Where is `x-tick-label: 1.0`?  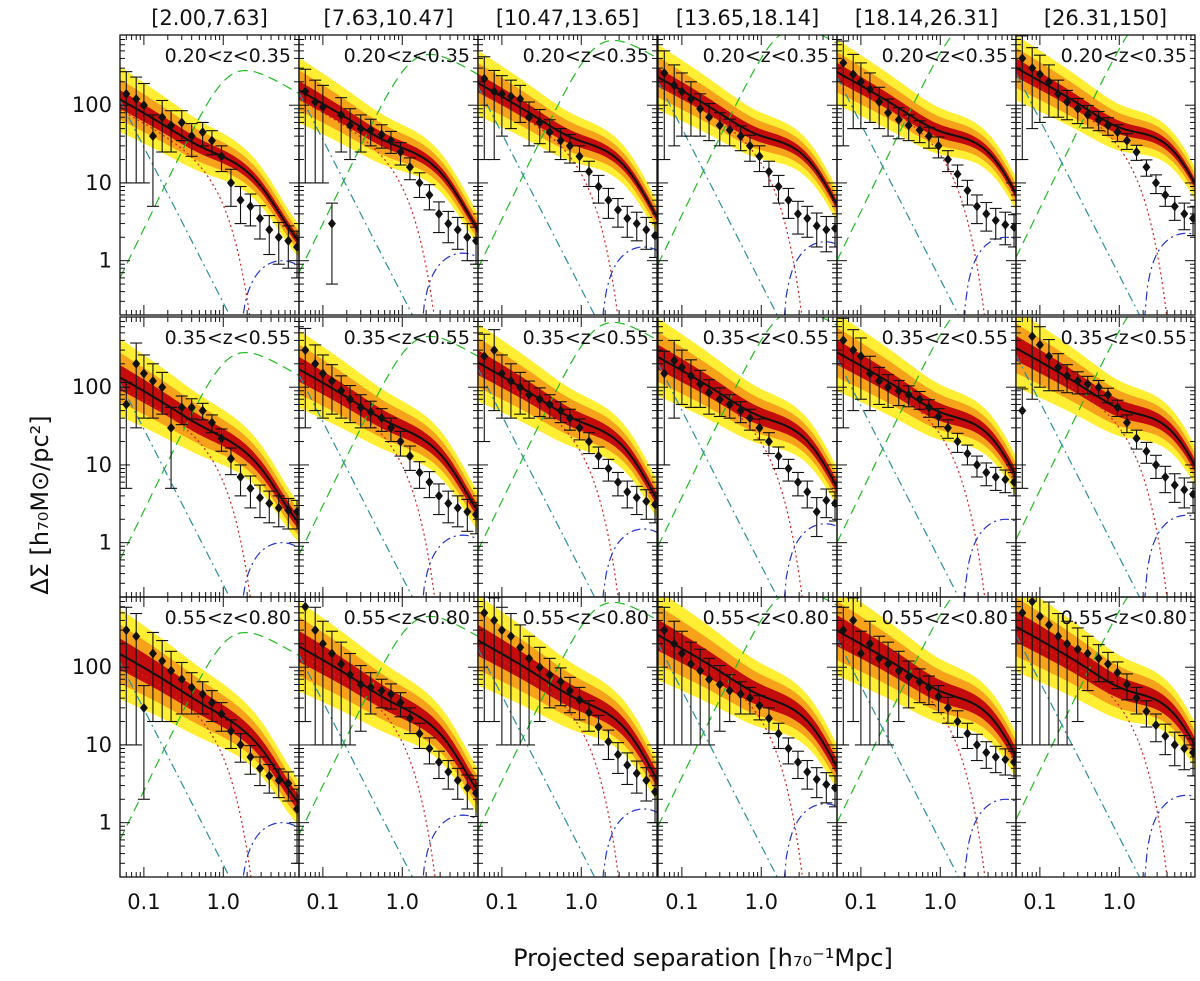
x-tick-label: 1.0 is located at coordinates (402, 902).